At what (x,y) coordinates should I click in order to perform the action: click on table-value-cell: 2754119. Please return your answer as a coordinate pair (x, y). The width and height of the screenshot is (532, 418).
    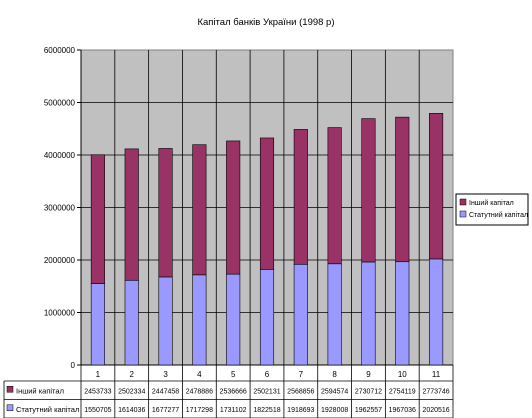
    Looking at the image, I should click on (402, 391).